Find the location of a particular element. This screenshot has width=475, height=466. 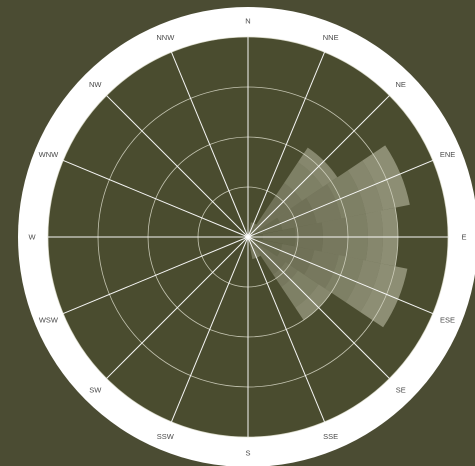

direction-label-e: E is located at coordinates (463, 237).